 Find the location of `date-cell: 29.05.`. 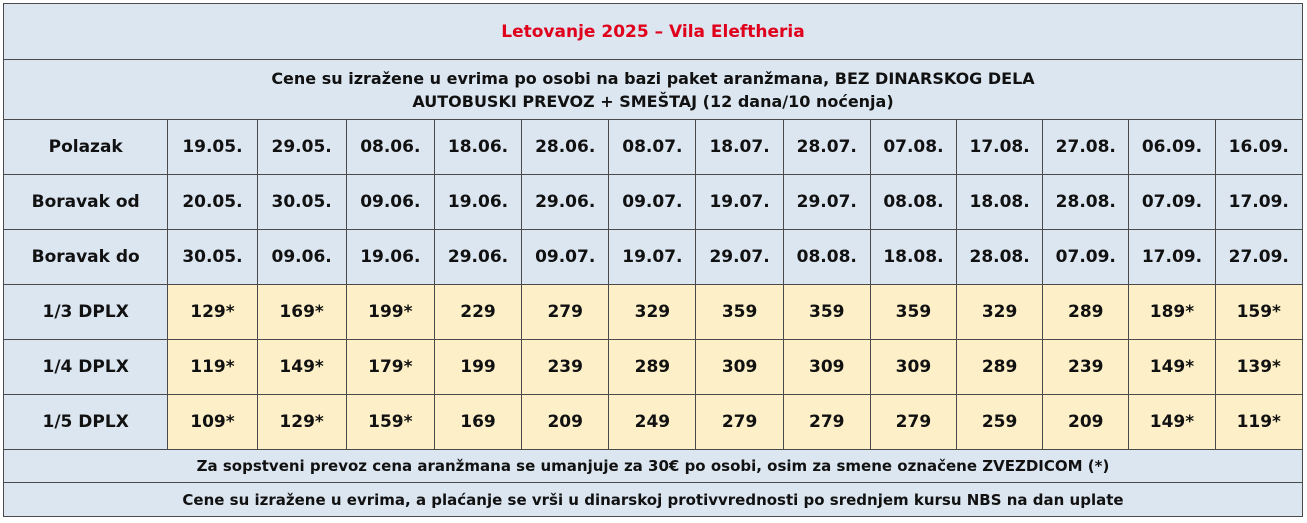

date-cell: 29.05. is located at coordinates (301, 147).